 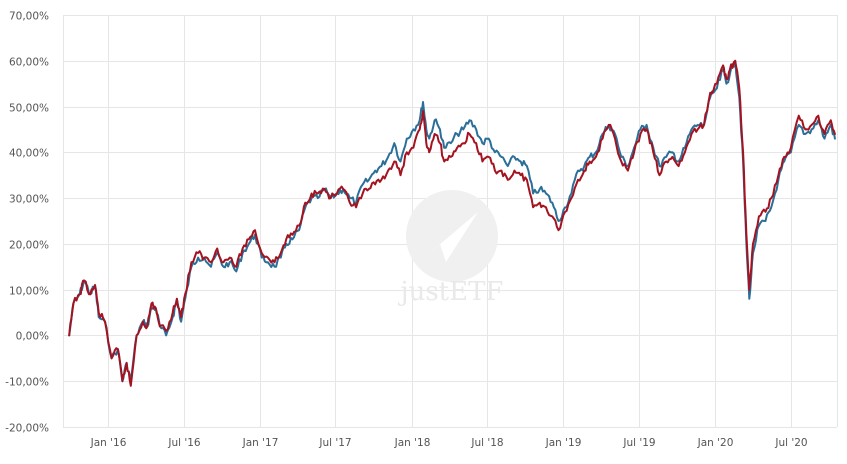 What do you see at coordinates (108, 443) in the screenshot?
I see `x-tick-label: Jan '16` at bounding box center [108, 443].